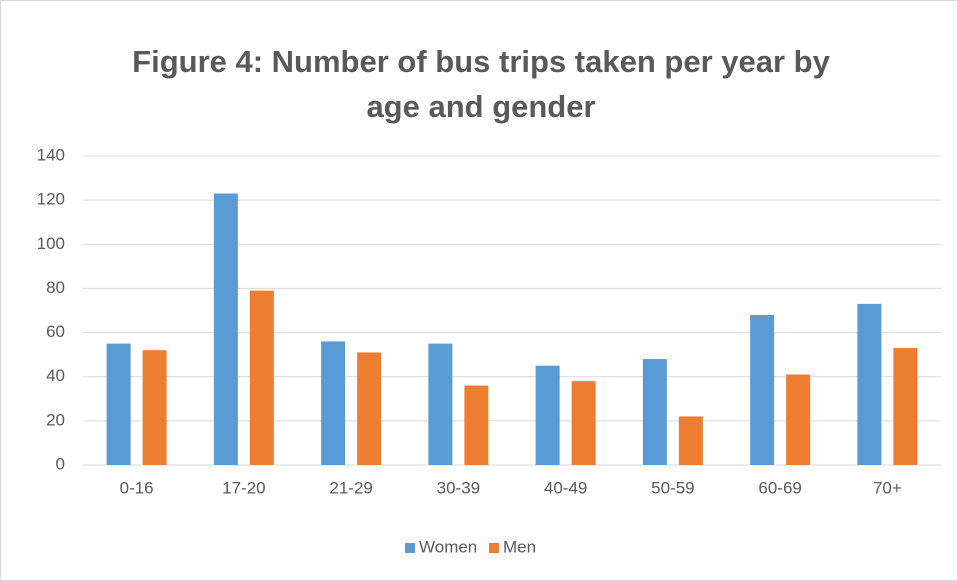  What do you see at coordinates (137, 487) in the screenshot?
I see `x-tick-label: 0-16` at bounding box center [137, 487].